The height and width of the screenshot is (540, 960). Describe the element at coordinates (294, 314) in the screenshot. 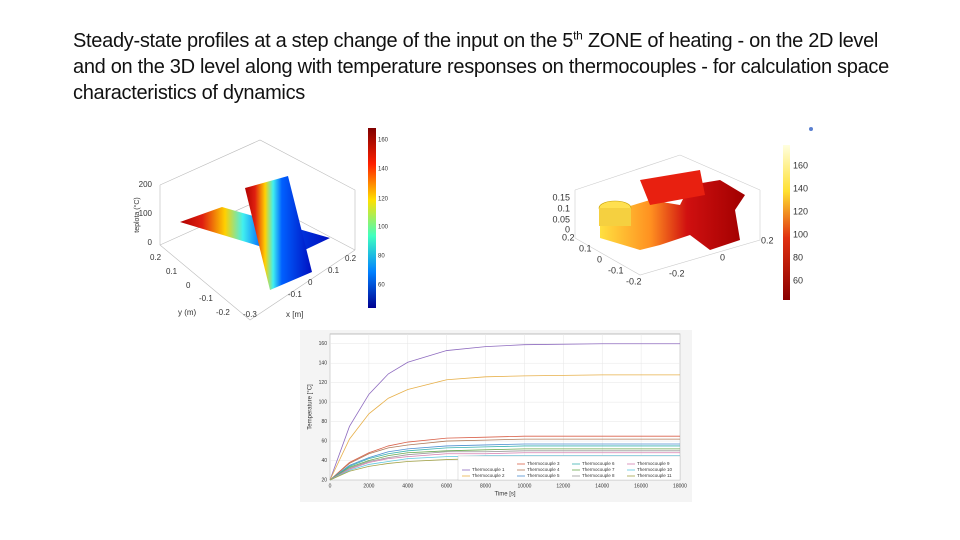

I see `x-axis-label: x [m]` at that location.